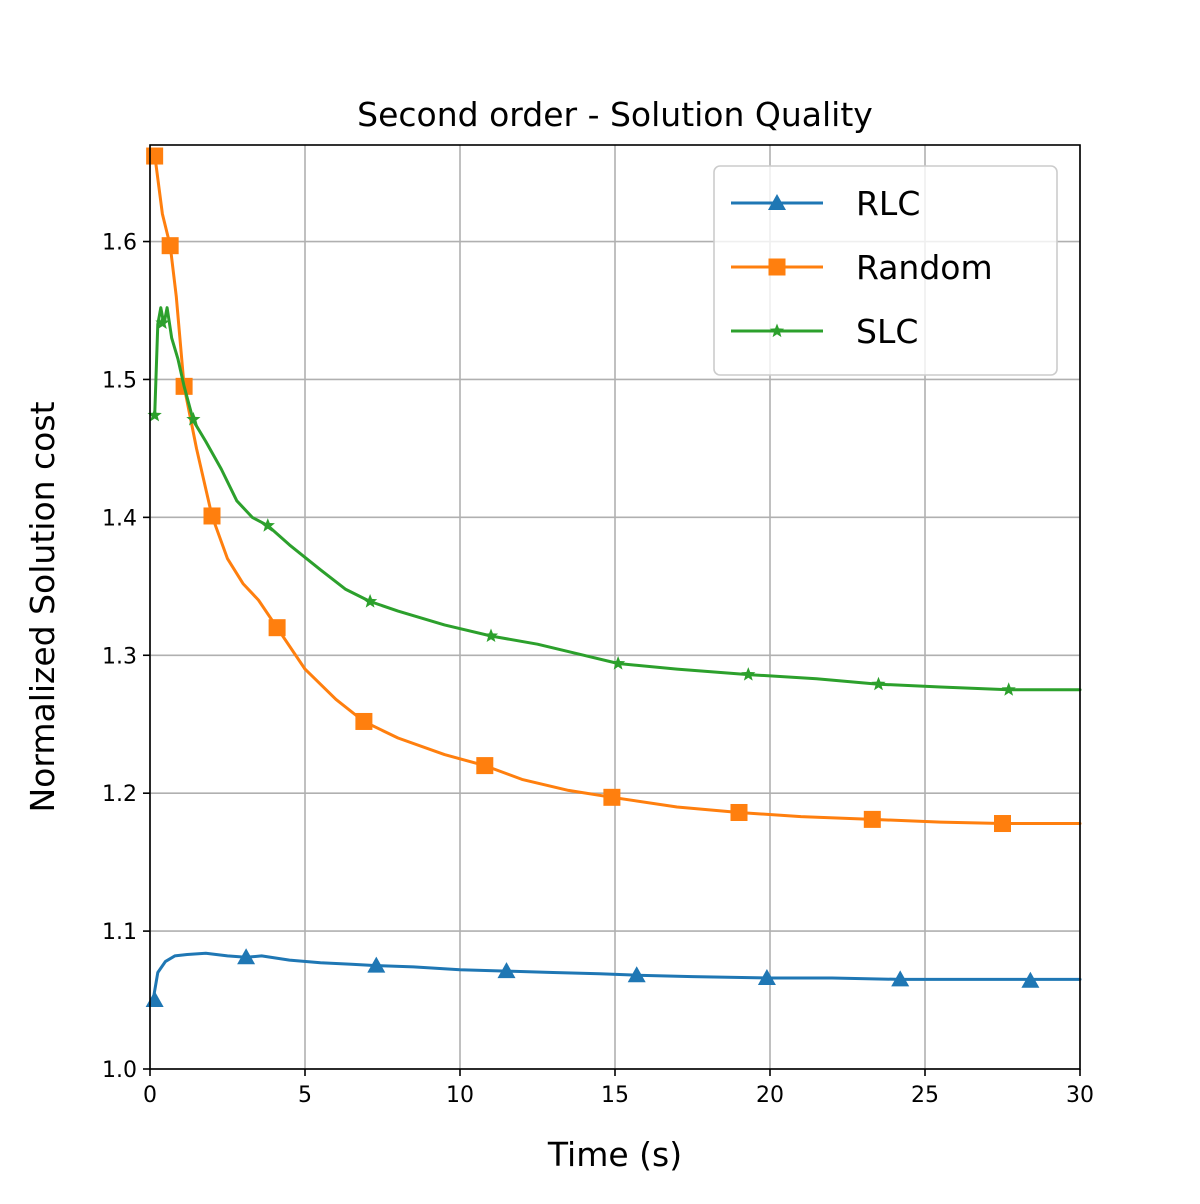  I want to click on y-tick-label: 1.4, so click(119, 518).